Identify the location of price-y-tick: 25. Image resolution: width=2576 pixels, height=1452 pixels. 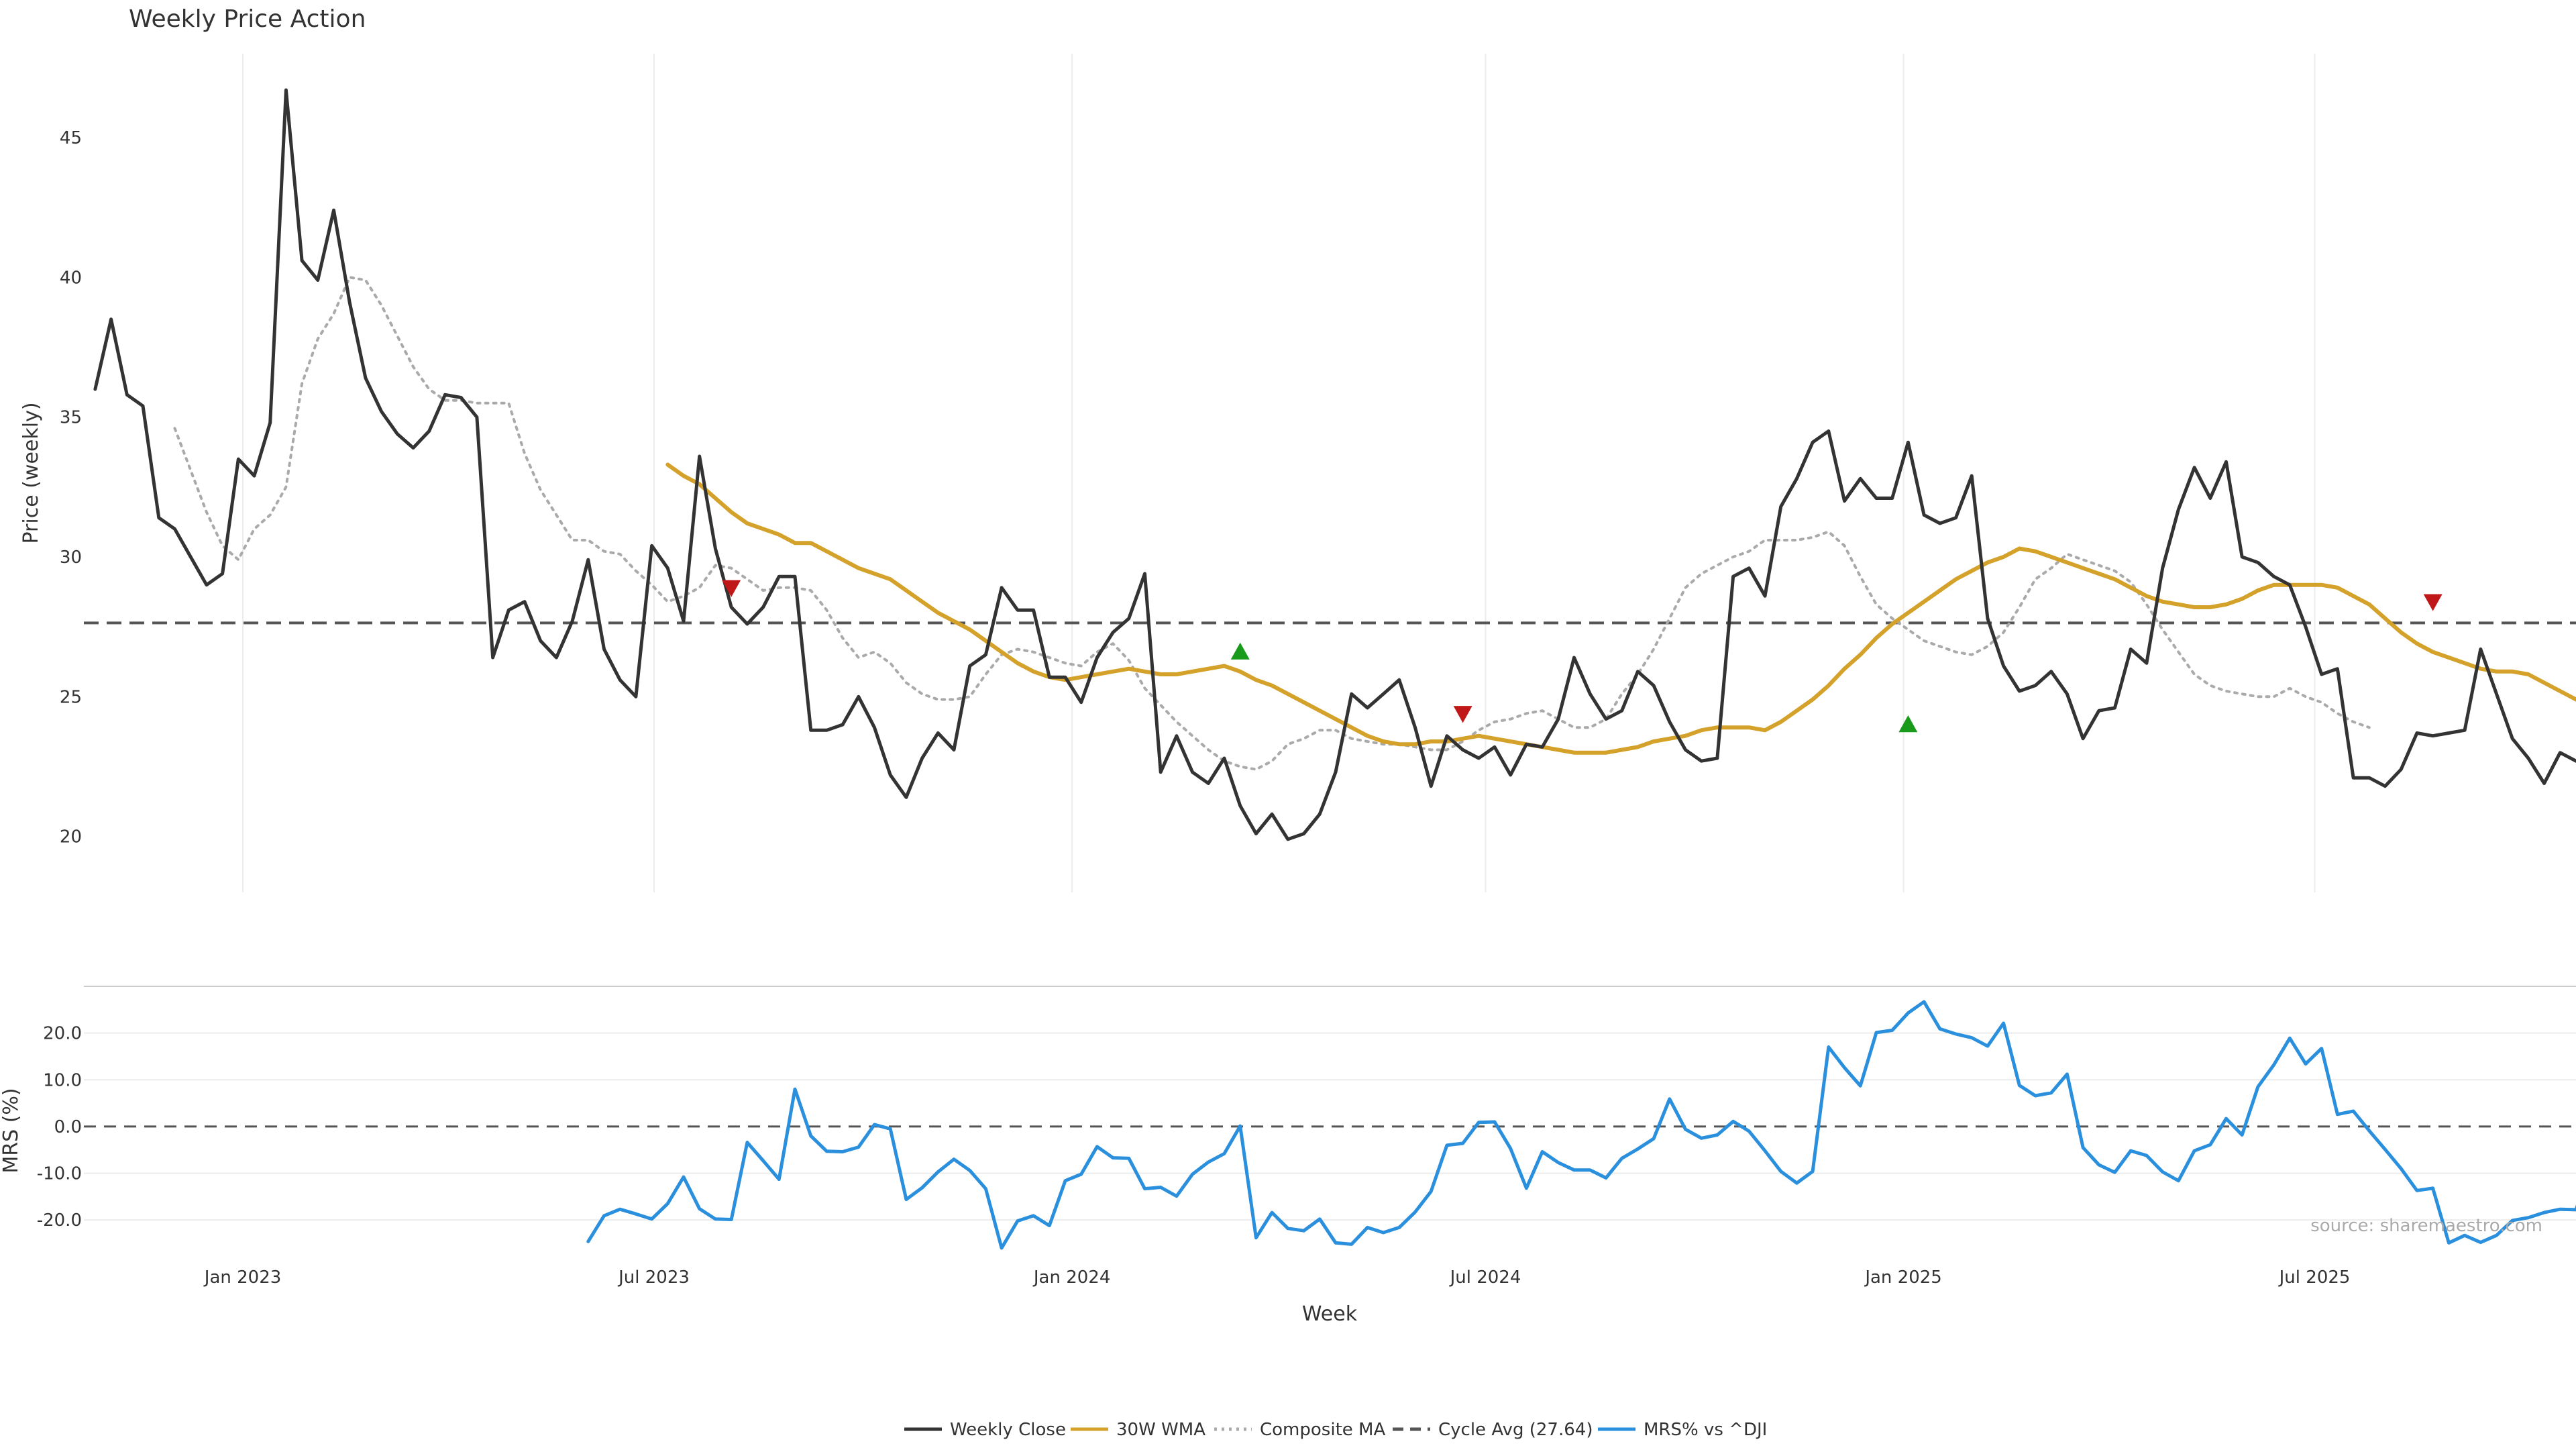
(71, 697).